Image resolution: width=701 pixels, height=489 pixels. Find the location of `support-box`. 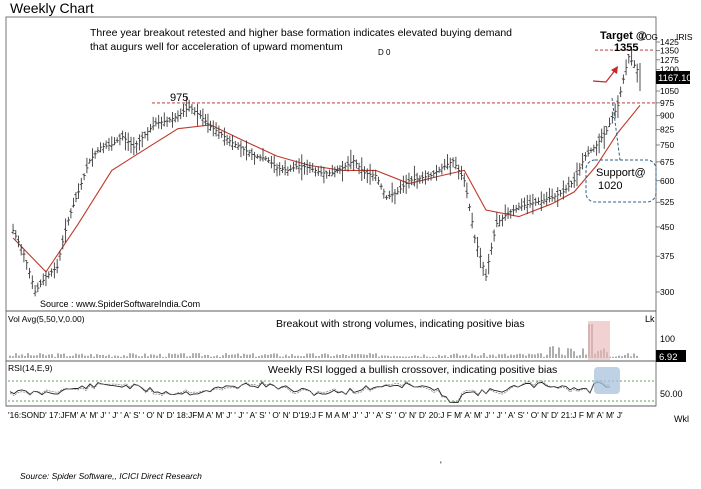

support-box is located at coordinates (621, 181).